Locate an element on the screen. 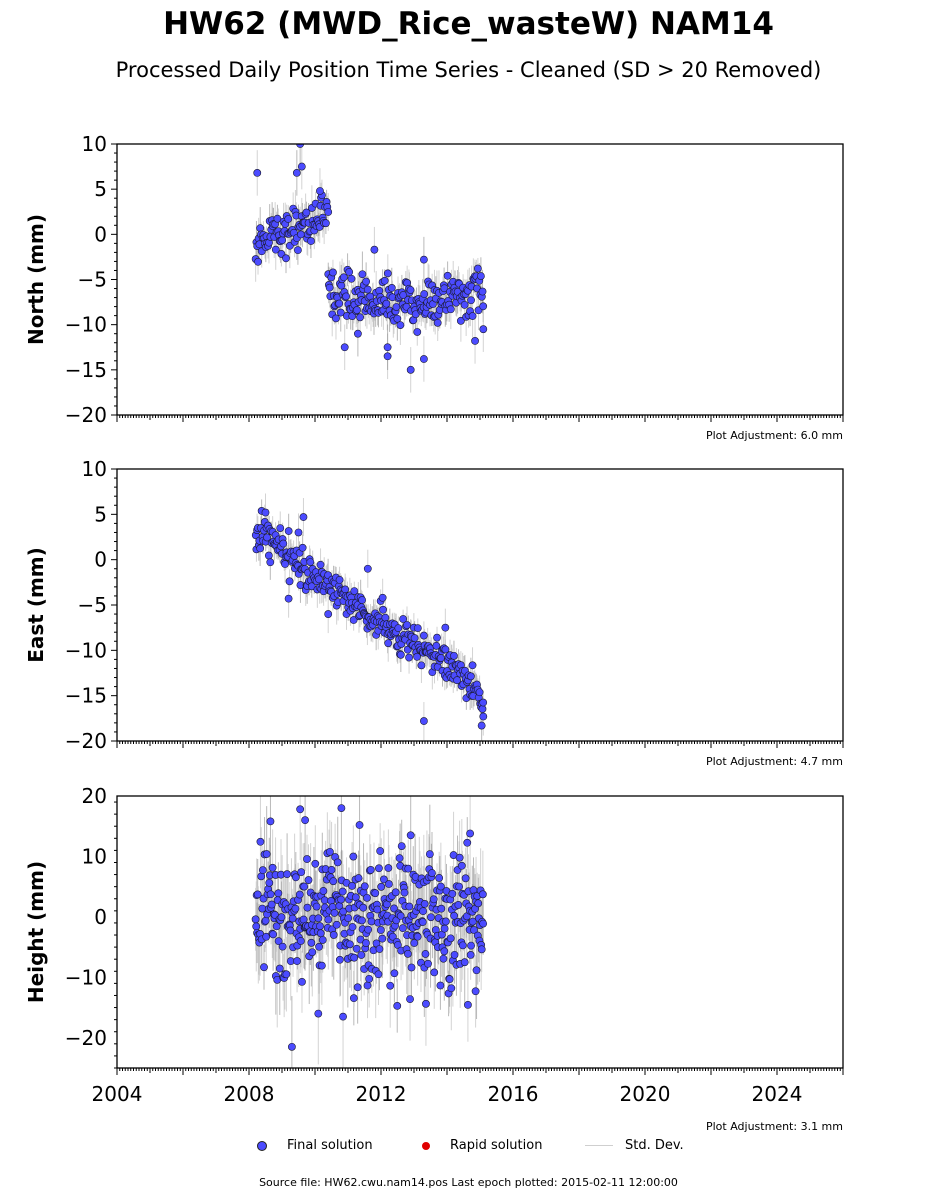 This screenshot has width=937, height=1200. legend-rapid-label: Rapid solution is located at coordinates (496, 1145).